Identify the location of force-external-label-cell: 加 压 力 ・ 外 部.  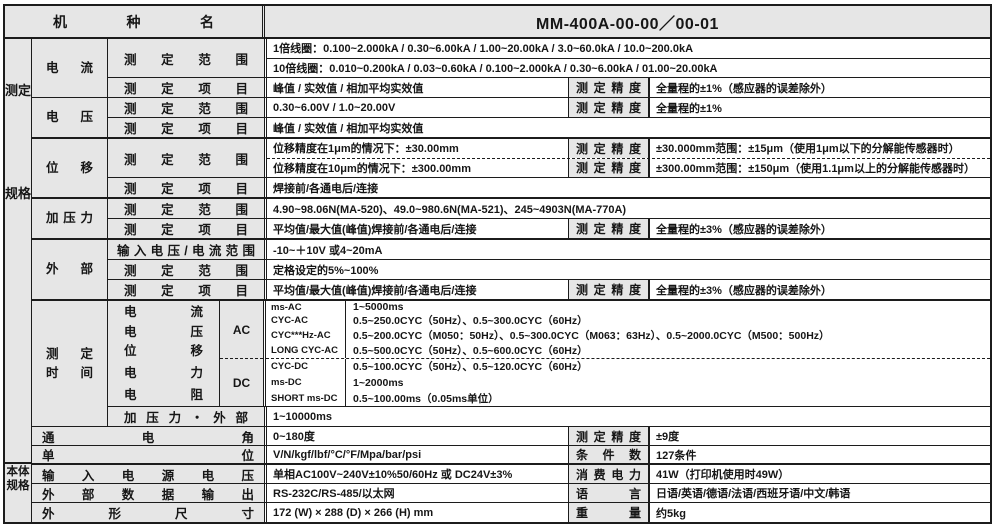
(186, 416).